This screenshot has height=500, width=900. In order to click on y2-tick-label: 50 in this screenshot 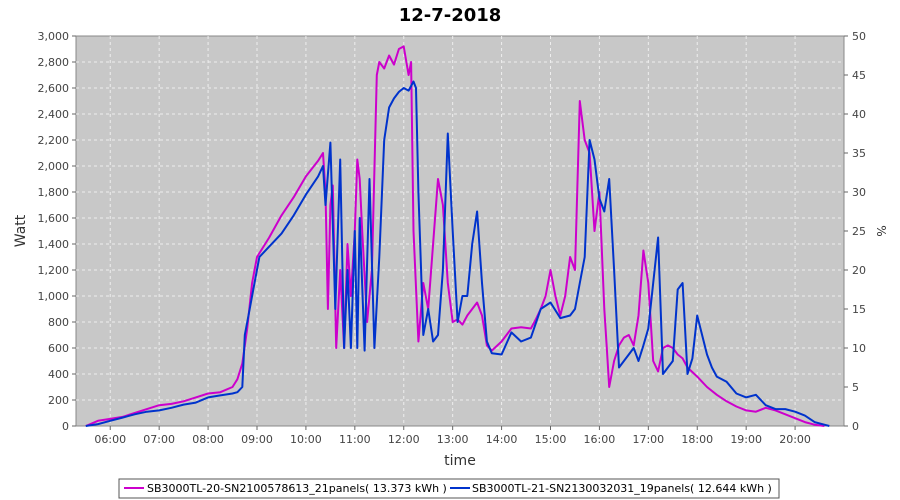, I will do `click(859, 36)`.